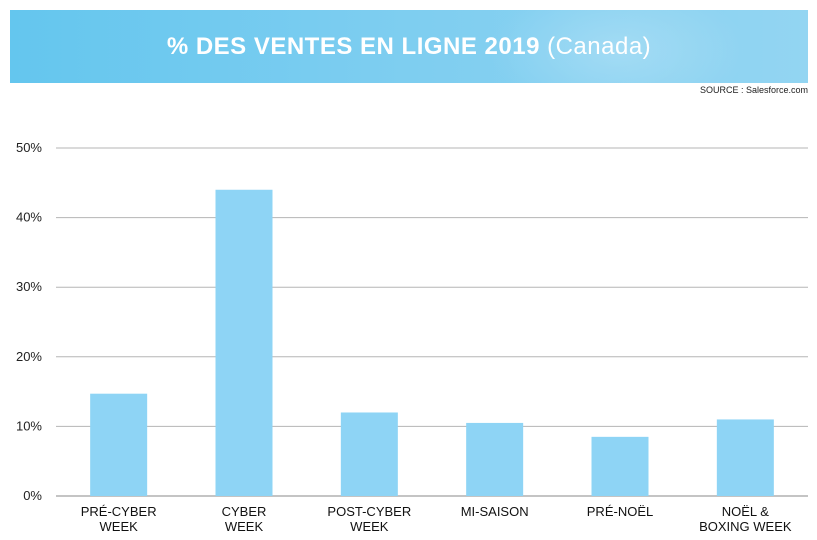 The image size is (817, 540). I want to click on x-category-label: CYBER WEEK, so click(244, 519).